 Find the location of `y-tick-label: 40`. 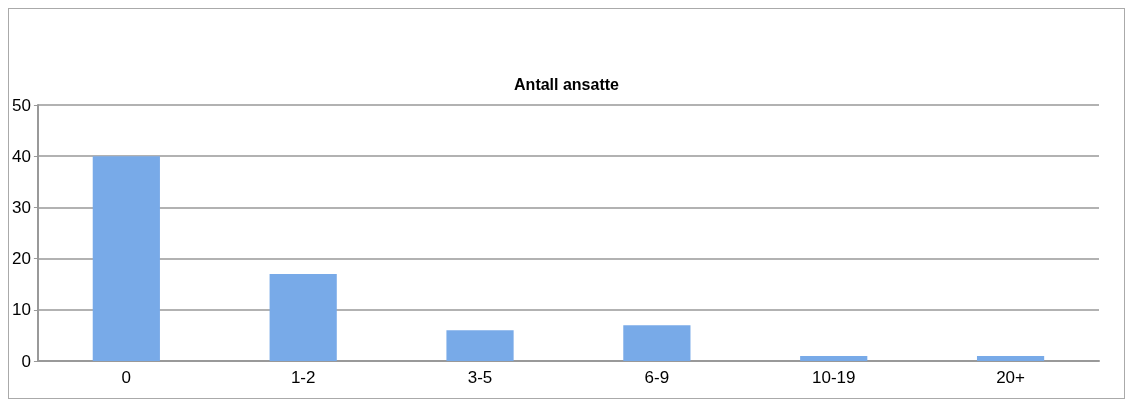

y-tick-label: 40 is located at coordinates (21, 156).